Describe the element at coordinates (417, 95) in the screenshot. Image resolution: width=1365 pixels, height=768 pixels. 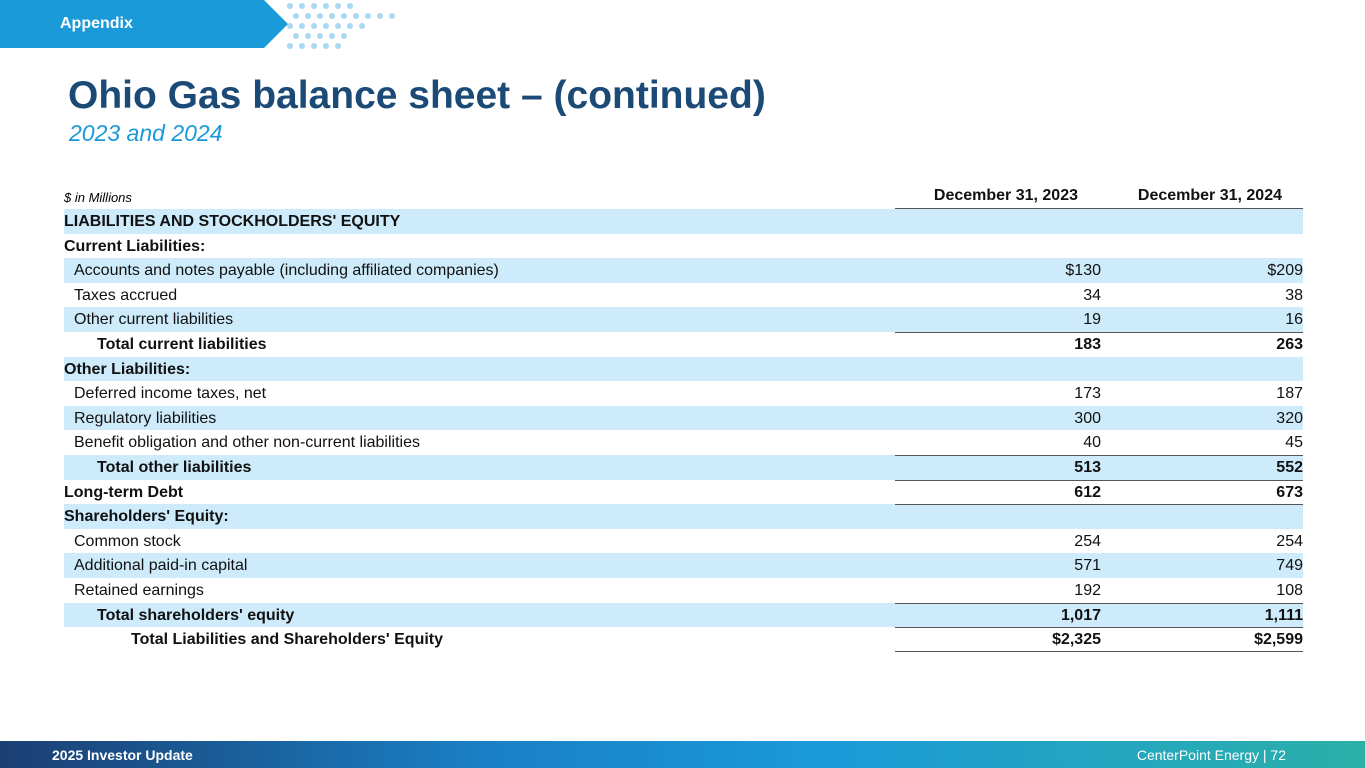
I see `page-title: Ohio Gas balance sheet – (continued)` at that location.